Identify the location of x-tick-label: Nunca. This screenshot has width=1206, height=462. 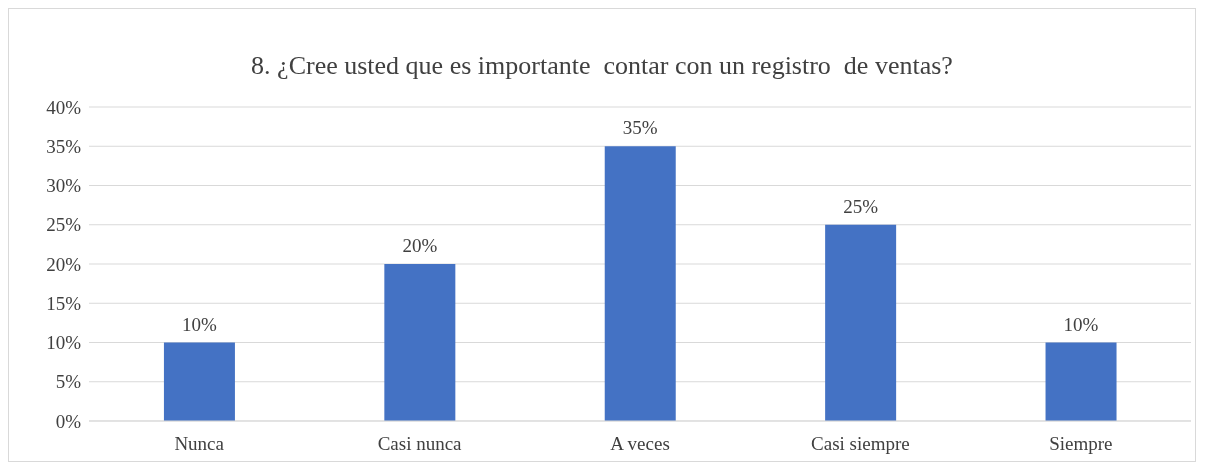
(199, 444).